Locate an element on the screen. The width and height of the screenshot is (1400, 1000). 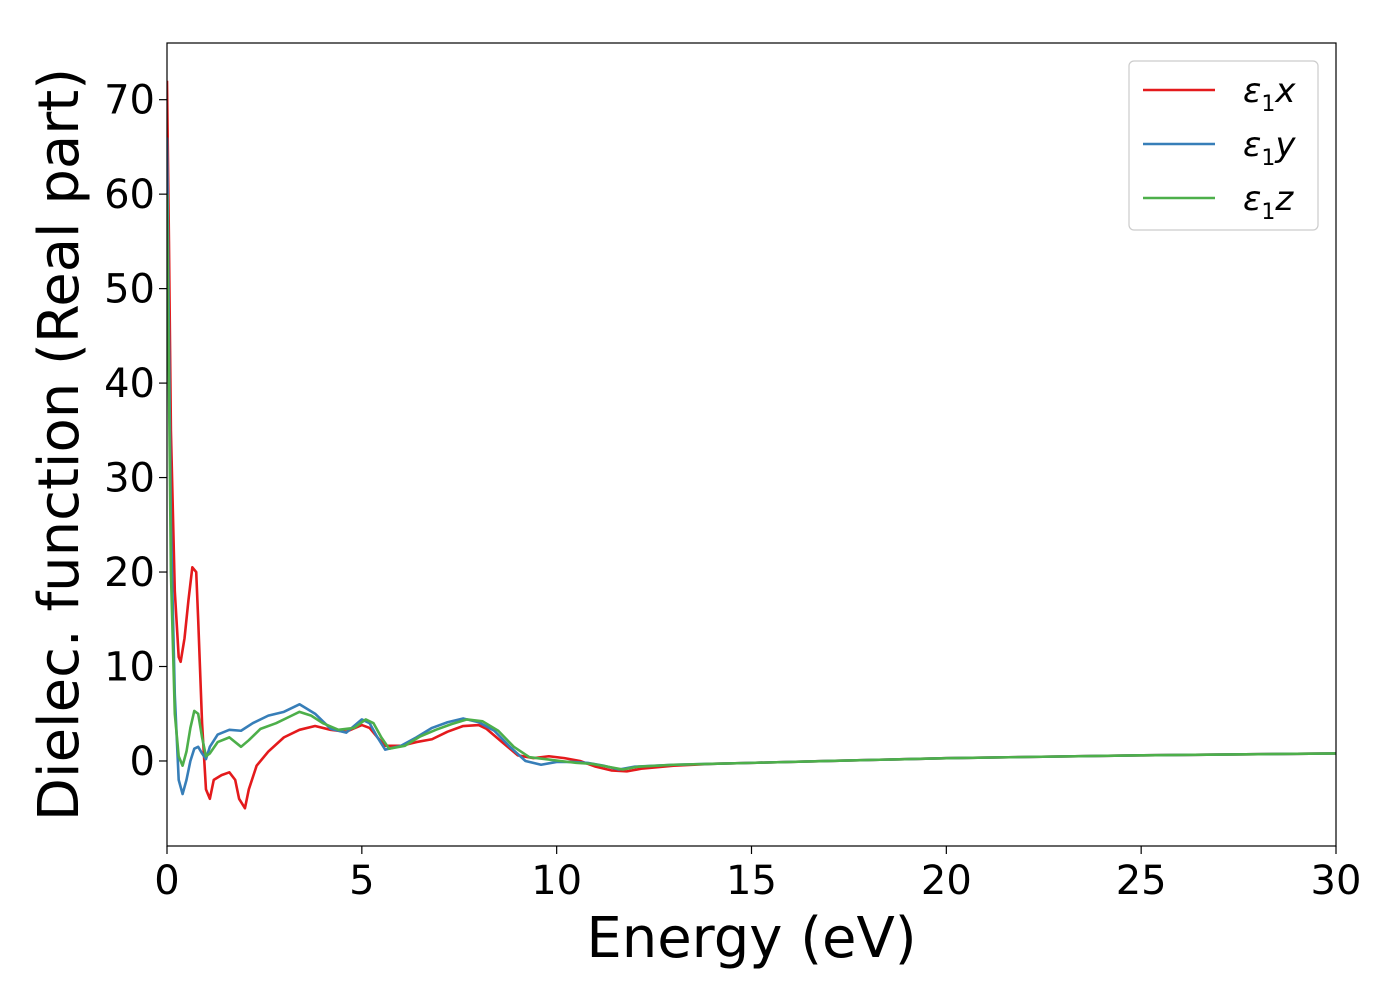
legend-label: ε1z is located at coordinates (1268, 202).